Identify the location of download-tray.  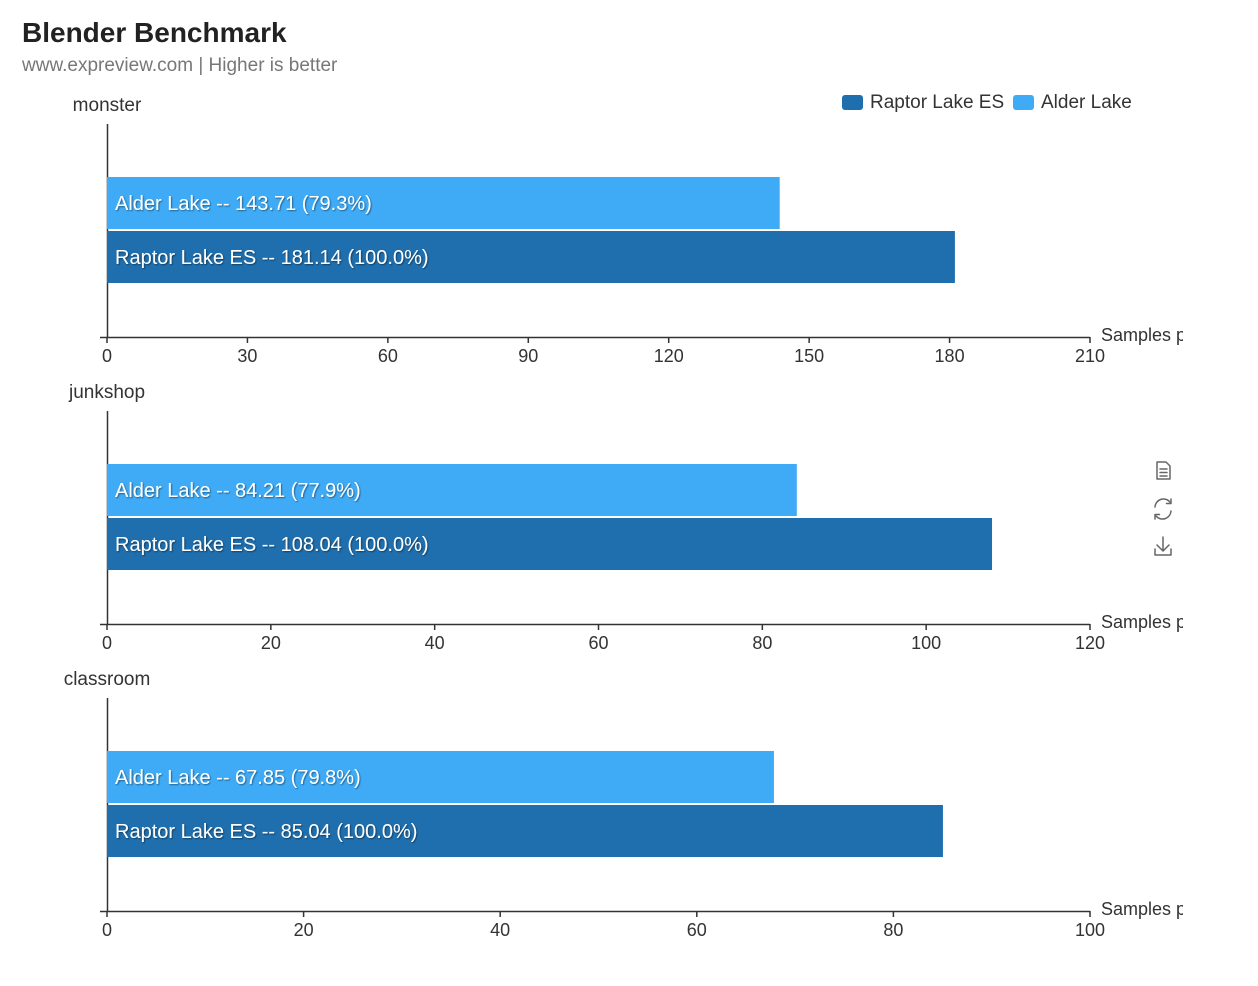
(1163, 552).